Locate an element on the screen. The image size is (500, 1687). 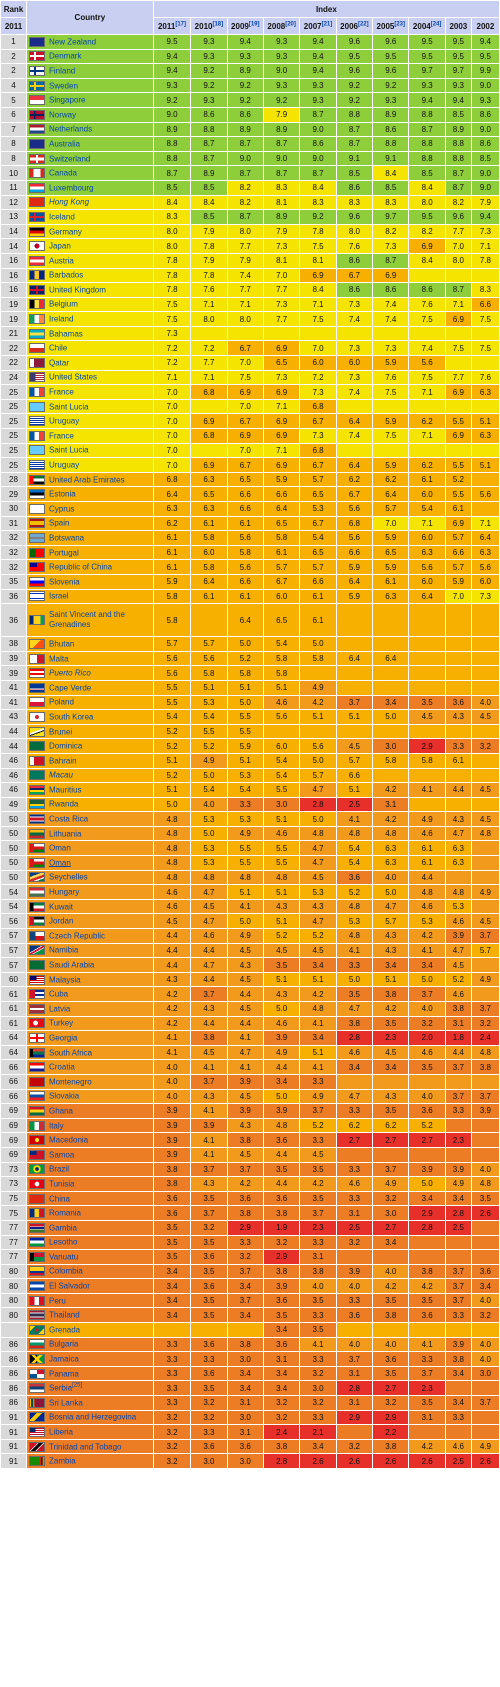
citation-link: [17] is located at coordinates (181, 23).